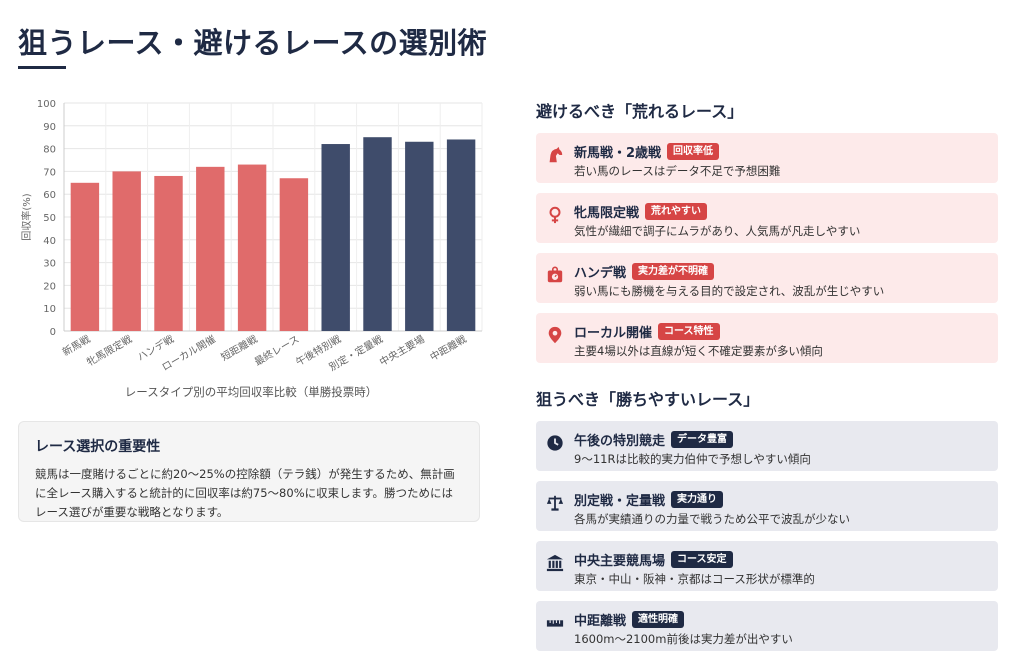  Describe the element at coordinates (42, 67) in the screenshot. I see `title-underline` at that location.